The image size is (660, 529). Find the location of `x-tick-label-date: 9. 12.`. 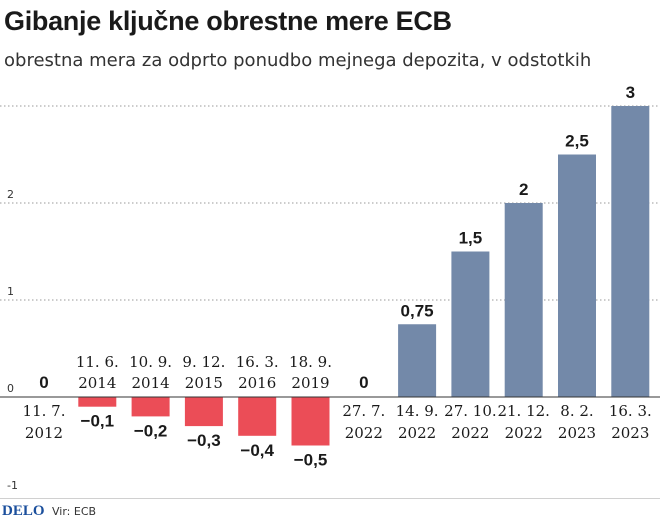

x-tick-label-date: 9. 12. is located at coordinates (203, 362).